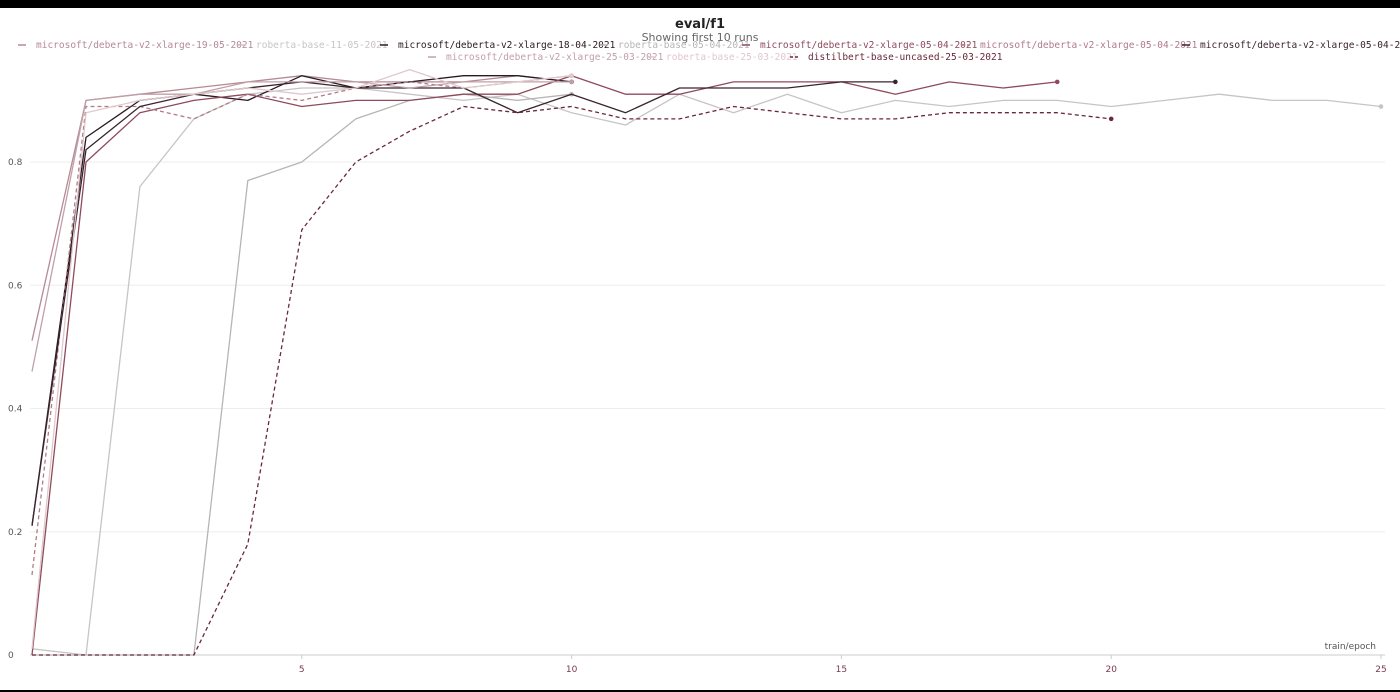 Image resolution: width=1400 pixels, height=692 pixels. Describe the element at coordinates (684, 45) in the screenshot. I see `legend-label: roberta-base-05-04-2021` at that location.